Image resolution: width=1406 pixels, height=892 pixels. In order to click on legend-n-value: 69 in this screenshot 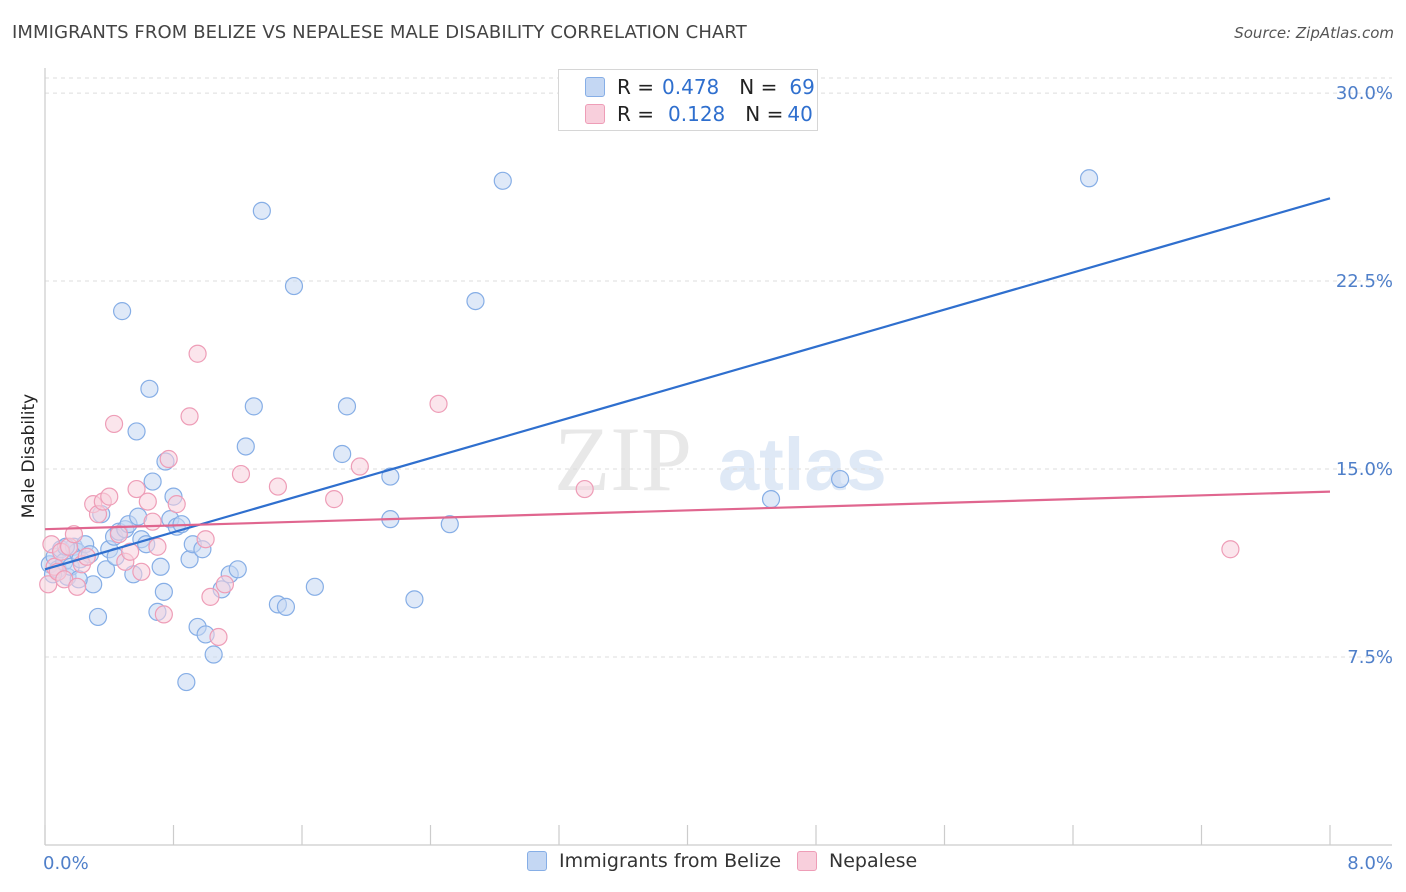, I will do `click(802, 87)`.